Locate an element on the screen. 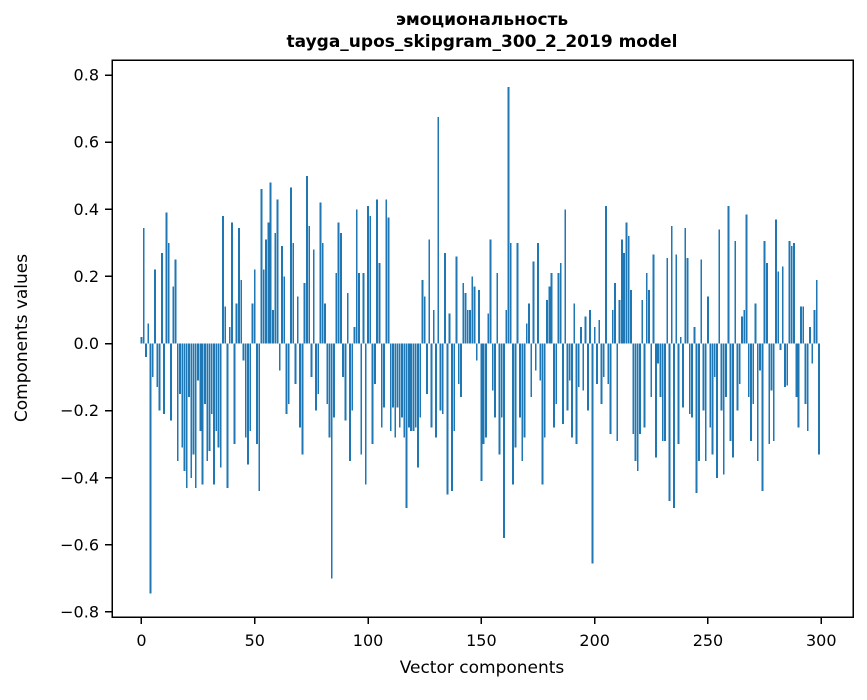 The height and width of the screenshot is (700, 867). y-tick-label: −0.2 is located at coordinates (79, 410).